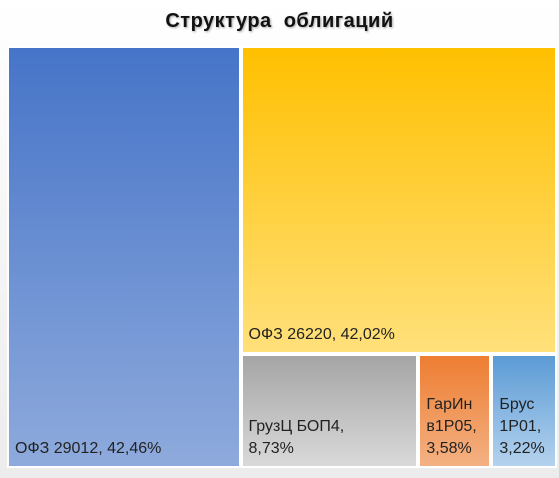  What do you see at coordinates (321, 335) in the screenshot?
I see `treemap-tile-label: ОФЗ 26220, 42,02%` at bounding box center [321, 335].